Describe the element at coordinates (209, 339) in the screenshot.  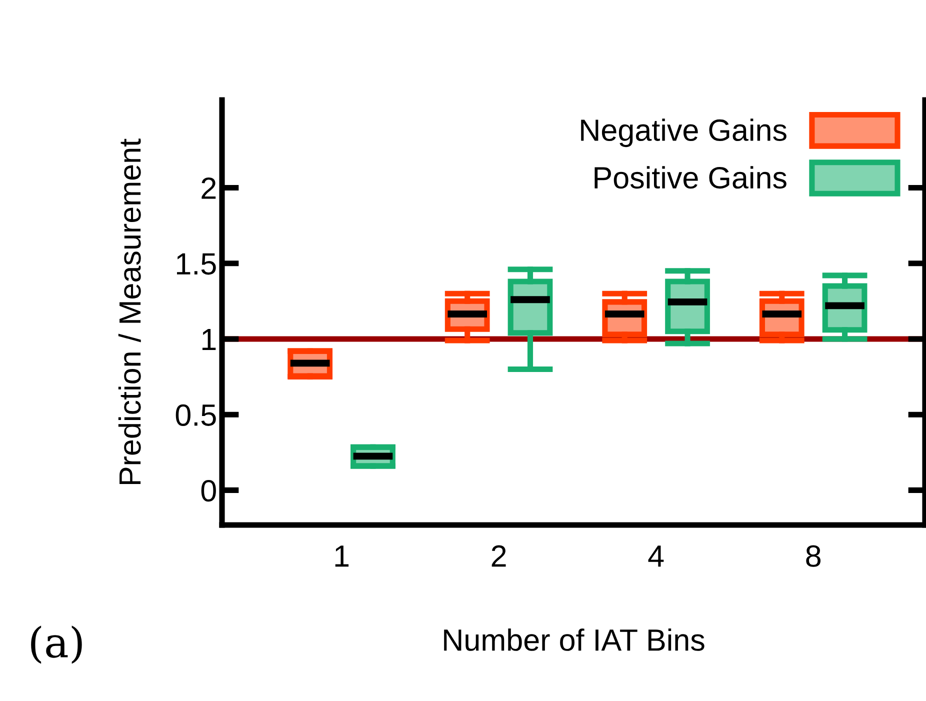
I see `y-tick-label: 1` at that location.